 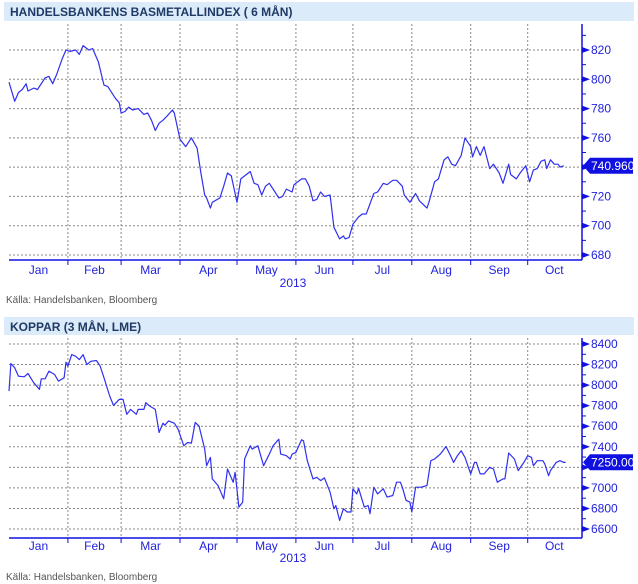 What do you see at coordinates (601, 196) in the screenshot?
I see `y-tick-label: 720` at bounding box center [601, 196].